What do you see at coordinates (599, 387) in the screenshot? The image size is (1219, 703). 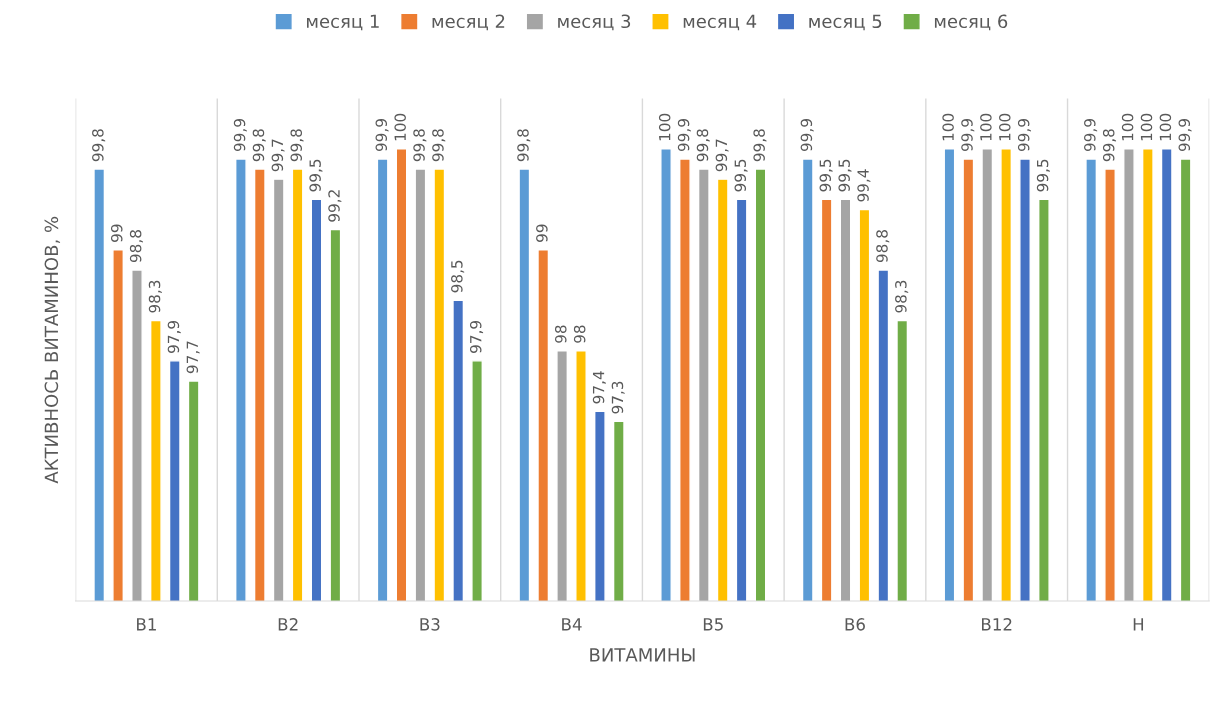 I see `data-label: 97,4` at bounding box center [599, 387].